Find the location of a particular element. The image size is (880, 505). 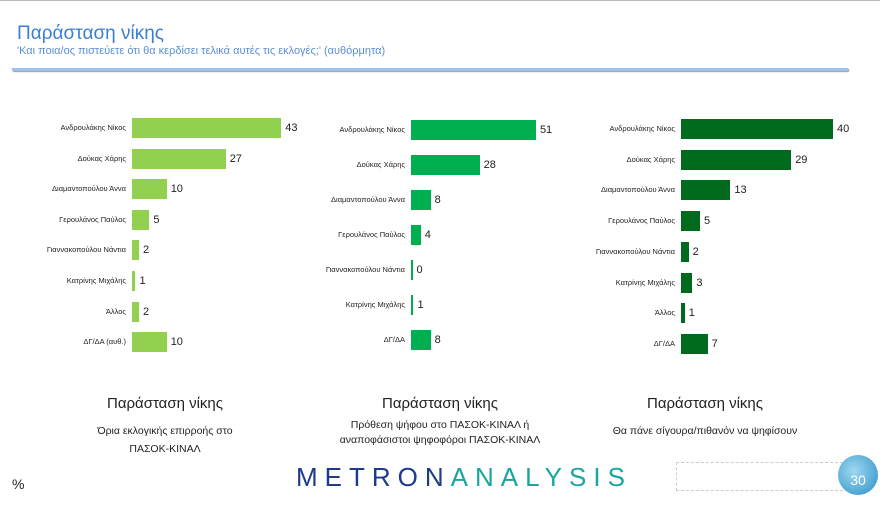

top-border is located at coordinates (440, 0).